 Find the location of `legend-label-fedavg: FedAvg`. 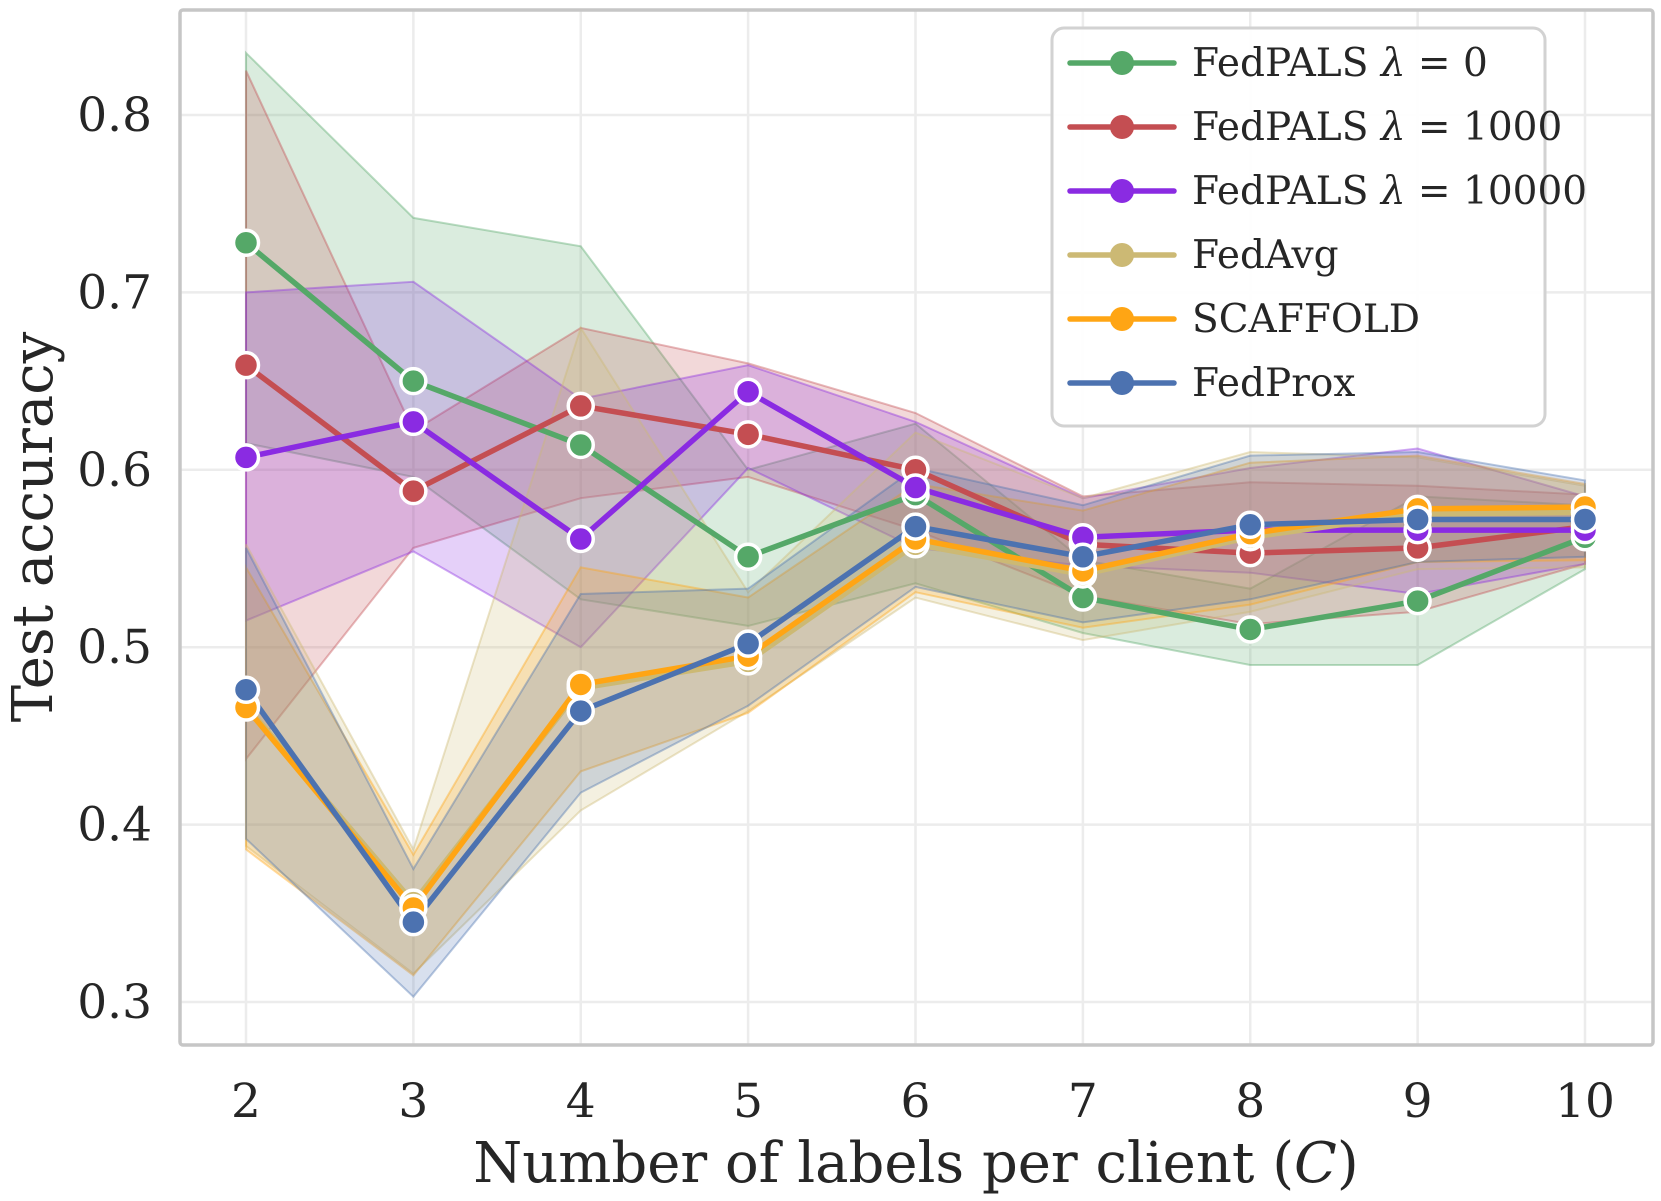

legend-label-fedavg: FedAvg is located at coordinates (1265, 255).